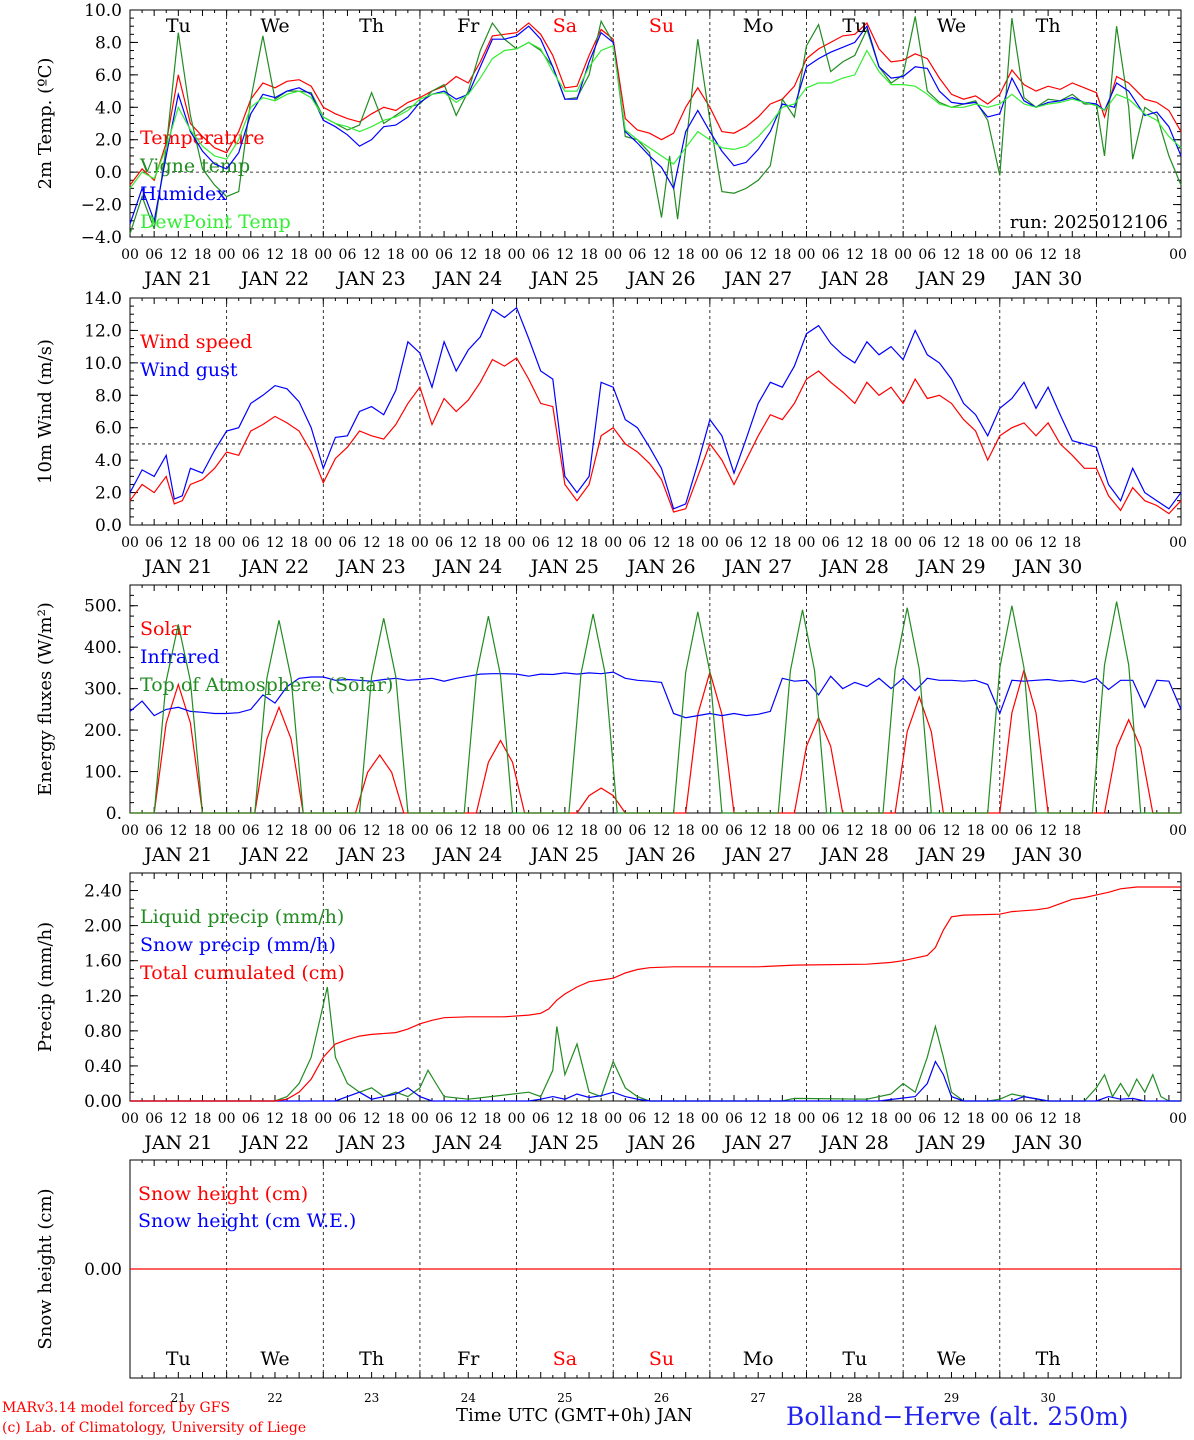 The width and height of the screenshot is (1194, 1440). What do you see at coordinates (103, 648) in the screenshot?
I see `y-tick-label: 400.` at bounding box center [103, 648].